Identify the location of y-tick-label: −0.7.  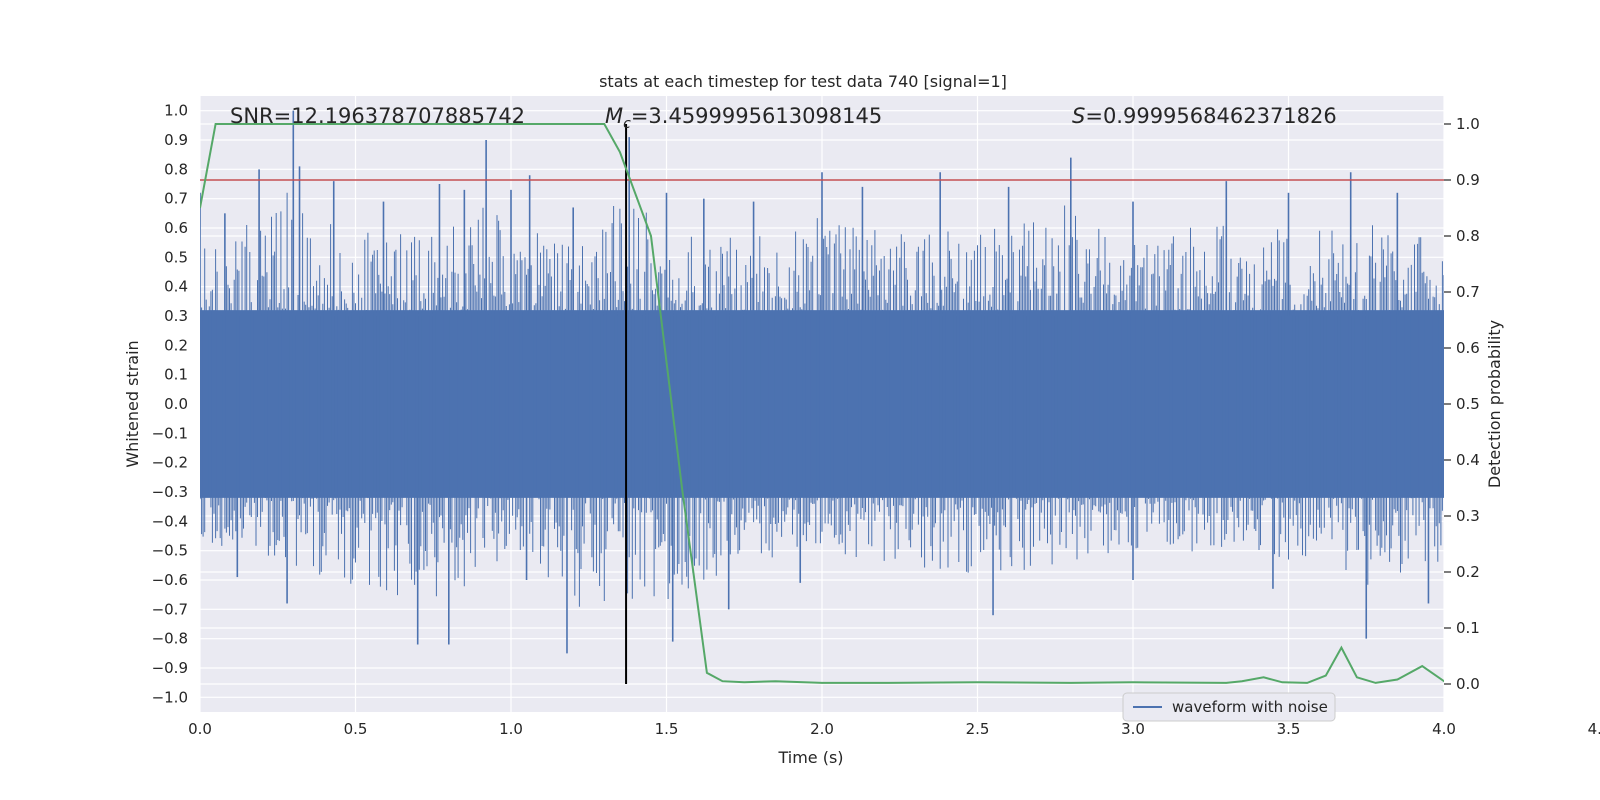
(170, 609).